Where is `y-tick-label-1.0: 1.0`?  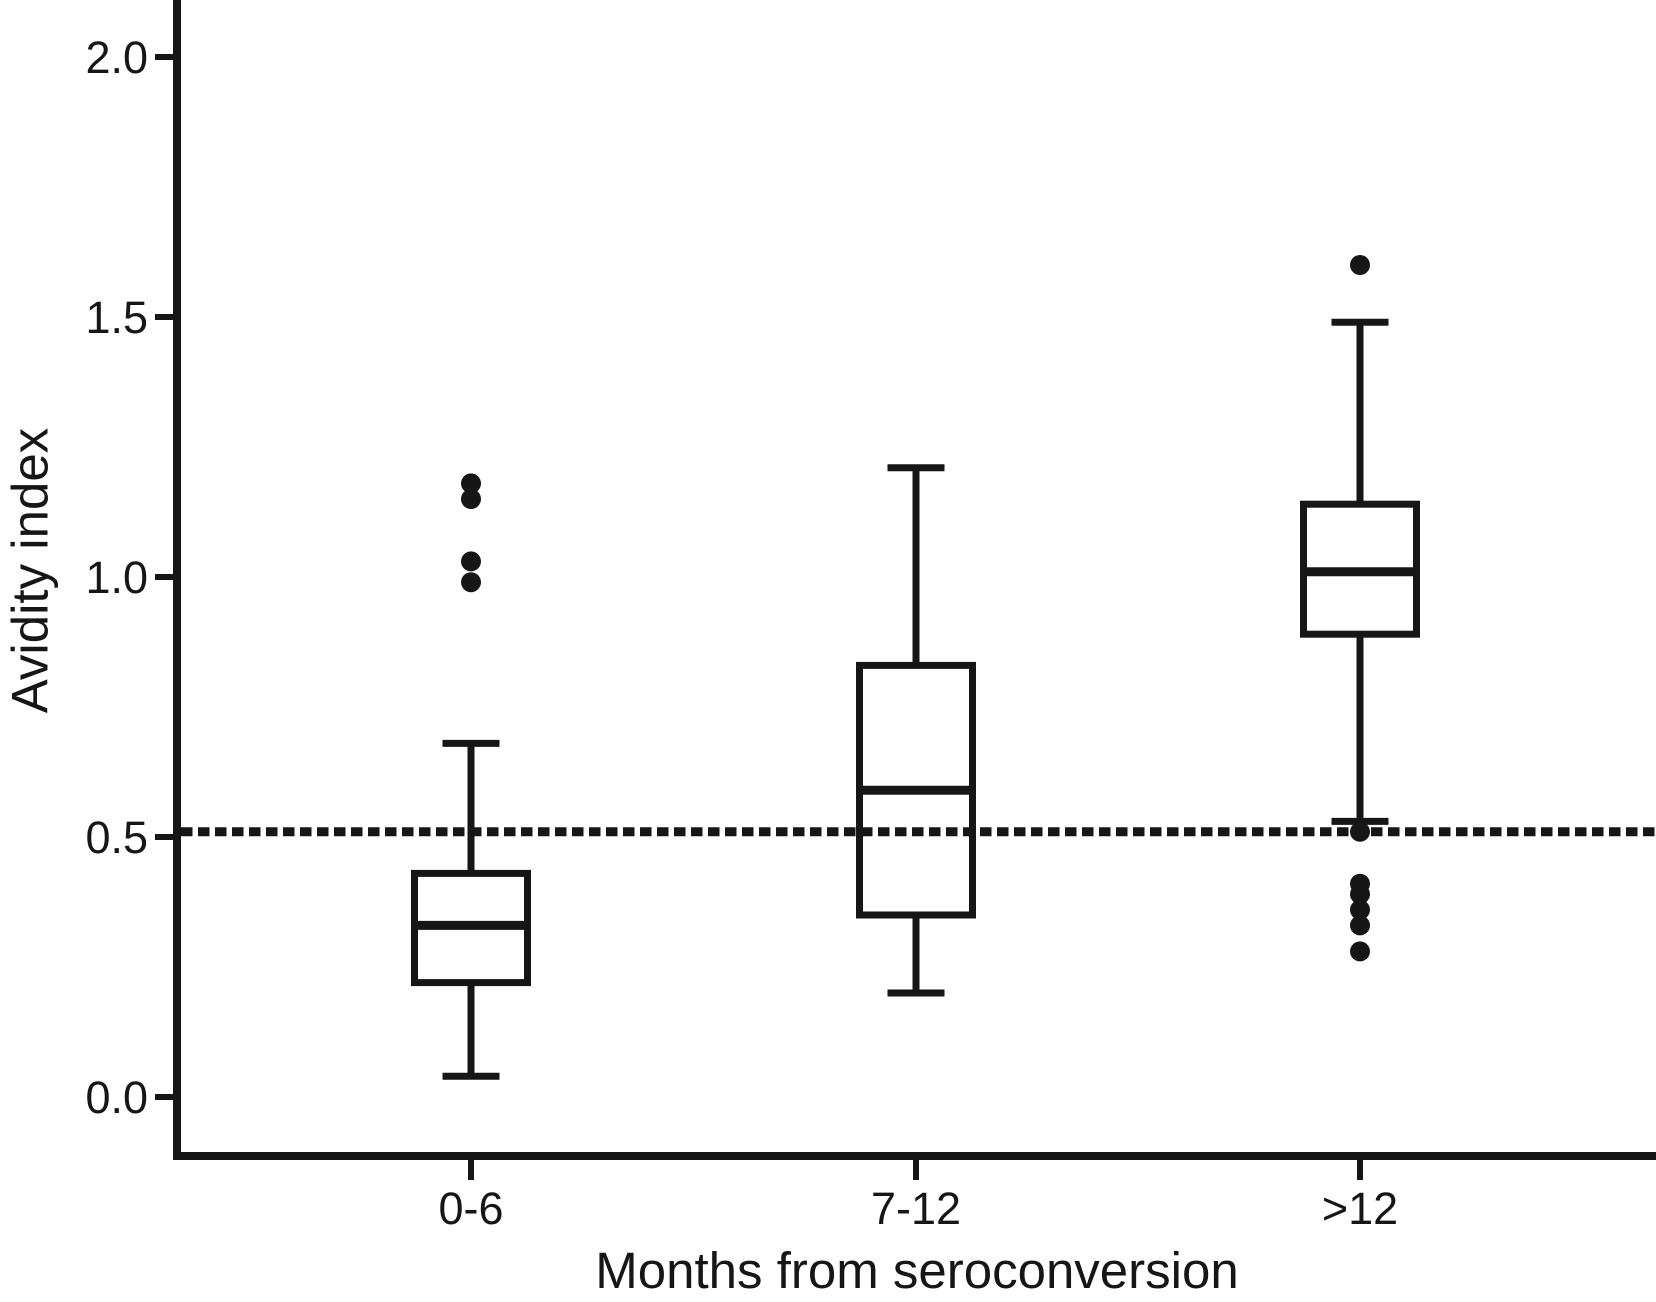
y-tick-label-1.0: 1.0 is located at coordinates (116, 577).